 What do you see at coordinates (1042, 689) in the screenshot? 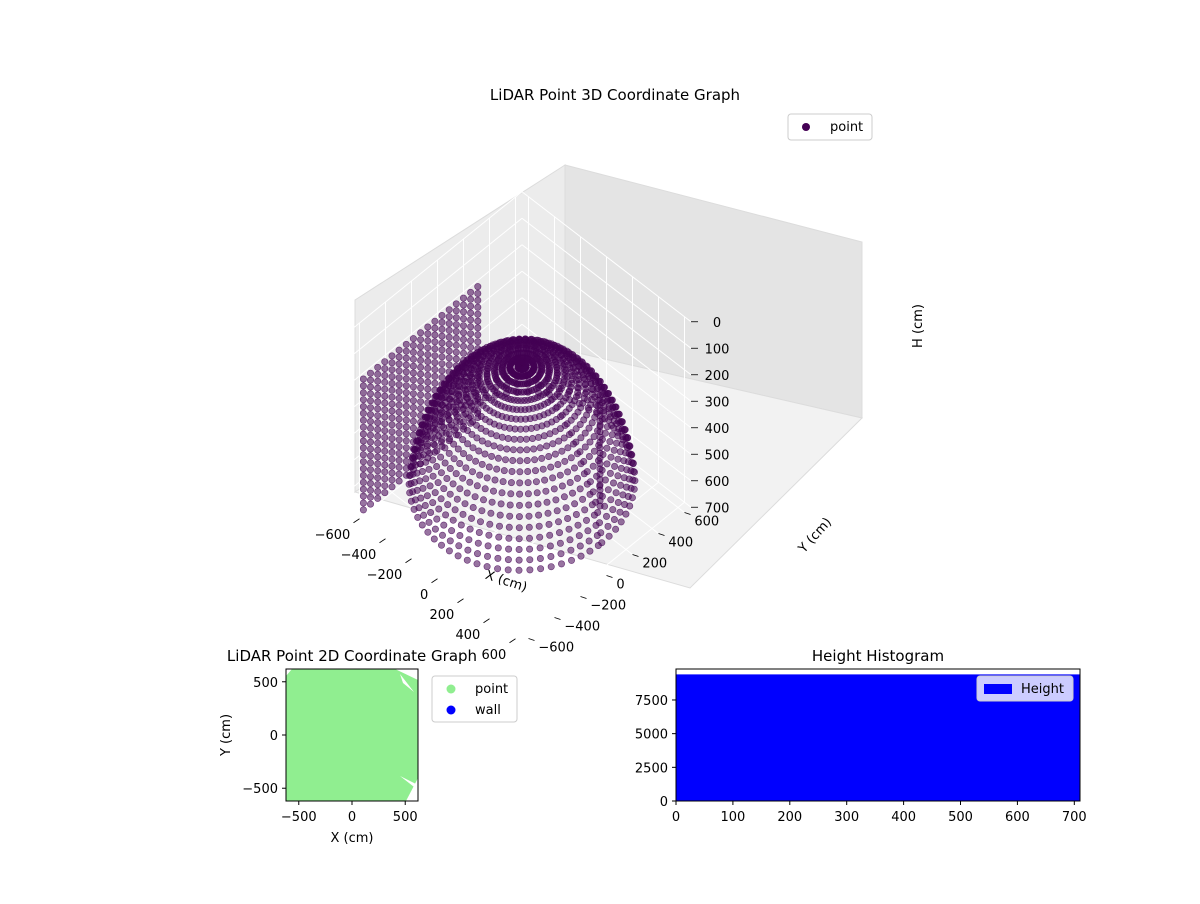
I see `legend-label-height: Height` at bounding box center [1042, 689].